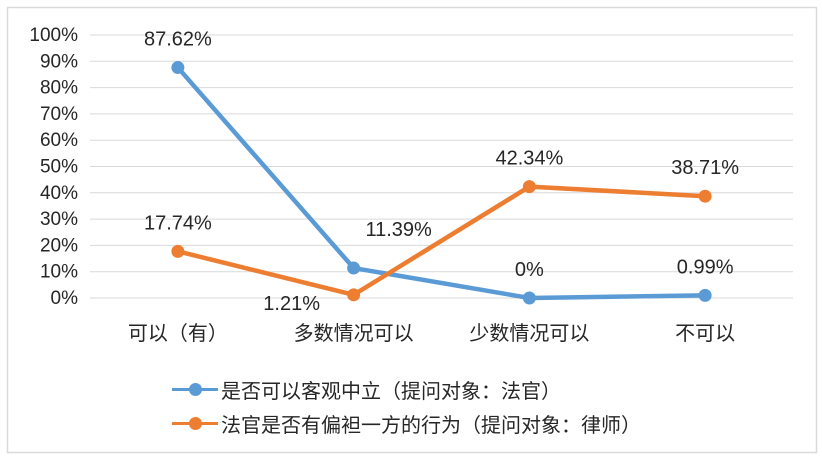 This screenshot has height=464, width=822. What do you see at coordinates (59, 219) in the screenshot?
I see `y-tick-label: 30%` at bounding box center [59, 219].